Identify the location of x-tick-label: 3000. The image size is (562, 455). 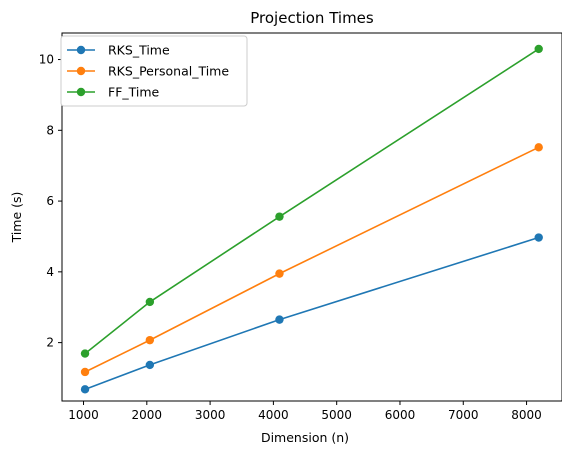
(210, 415).